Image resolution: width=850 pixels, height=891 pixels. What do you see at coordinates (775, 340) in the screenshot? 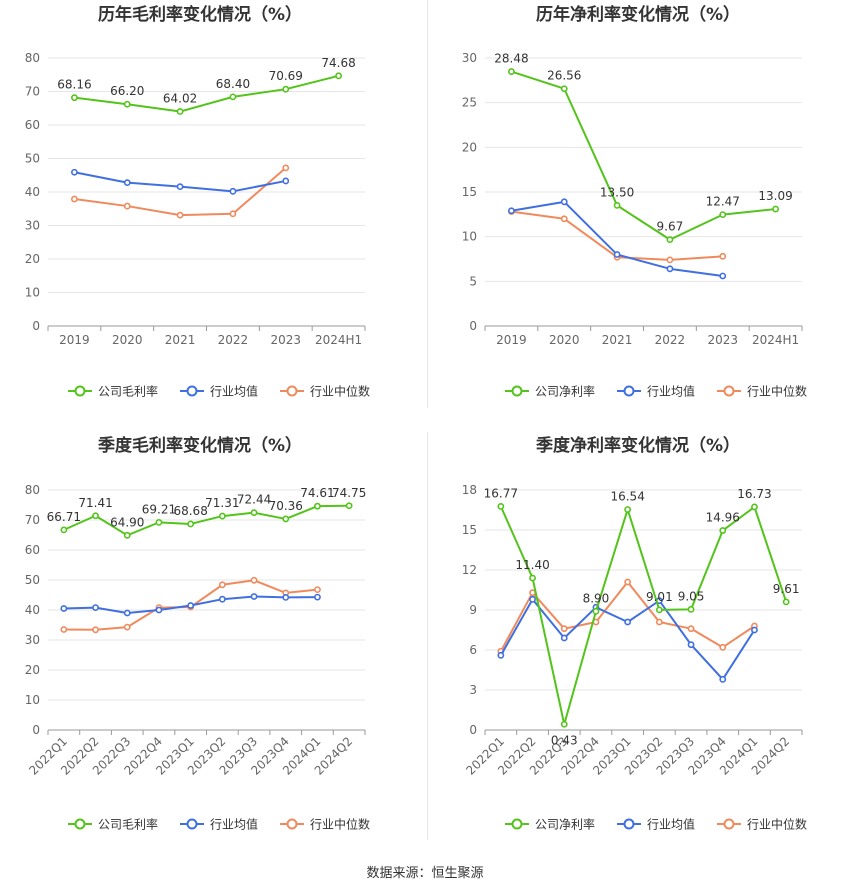
I see `x-tick-label: 2024H1` at bounding box center [775, 340].